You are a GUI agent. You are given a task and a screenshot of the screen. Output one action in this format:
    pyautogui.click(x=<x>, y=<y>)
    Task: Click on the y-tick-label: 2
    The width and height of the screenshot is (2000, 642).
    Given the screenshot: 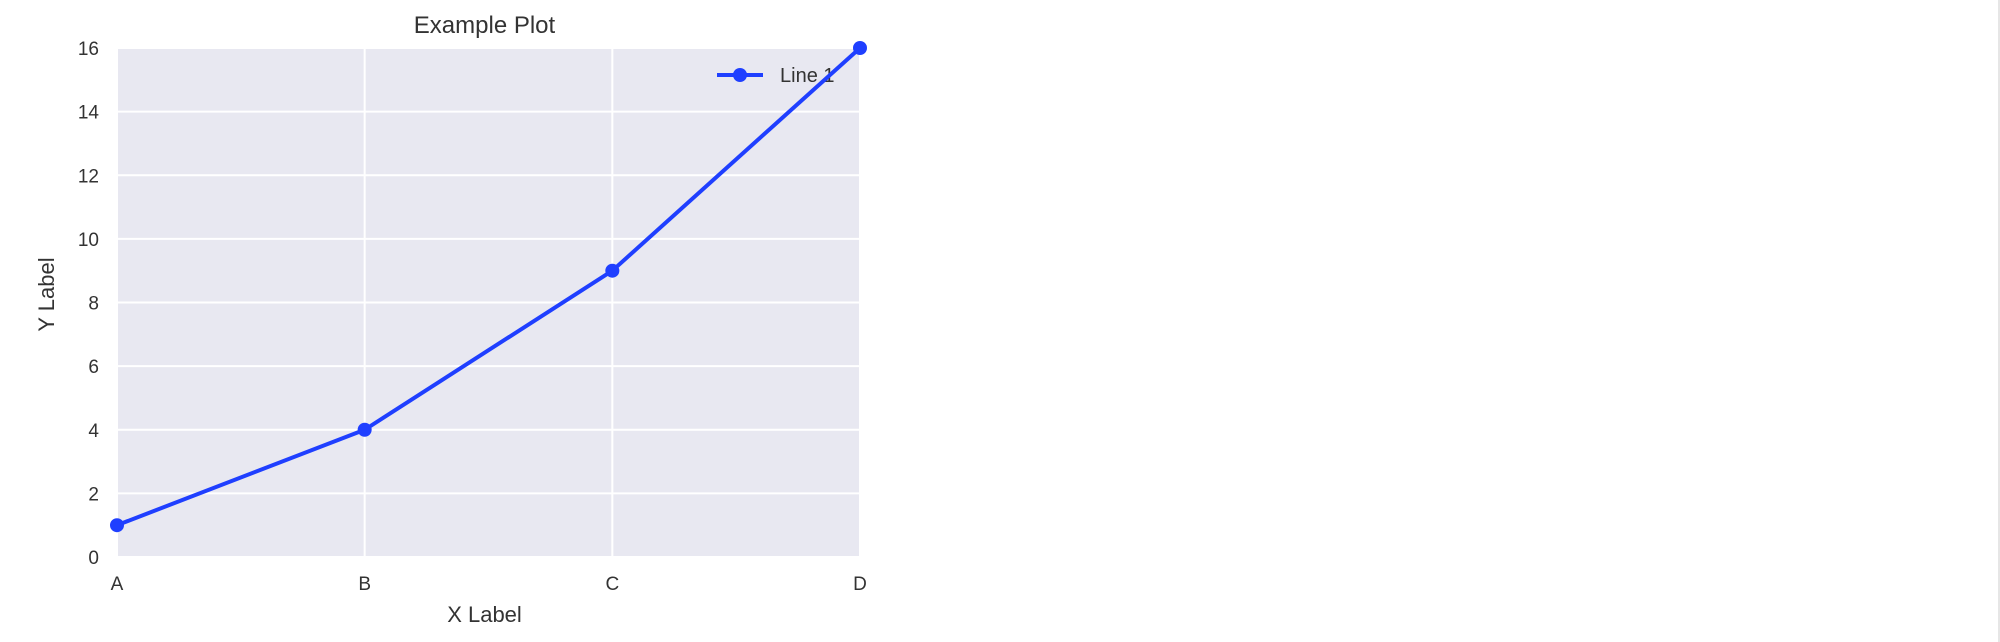 What is the action you would take?
    pyautogui.click(x=93, y=494)
    